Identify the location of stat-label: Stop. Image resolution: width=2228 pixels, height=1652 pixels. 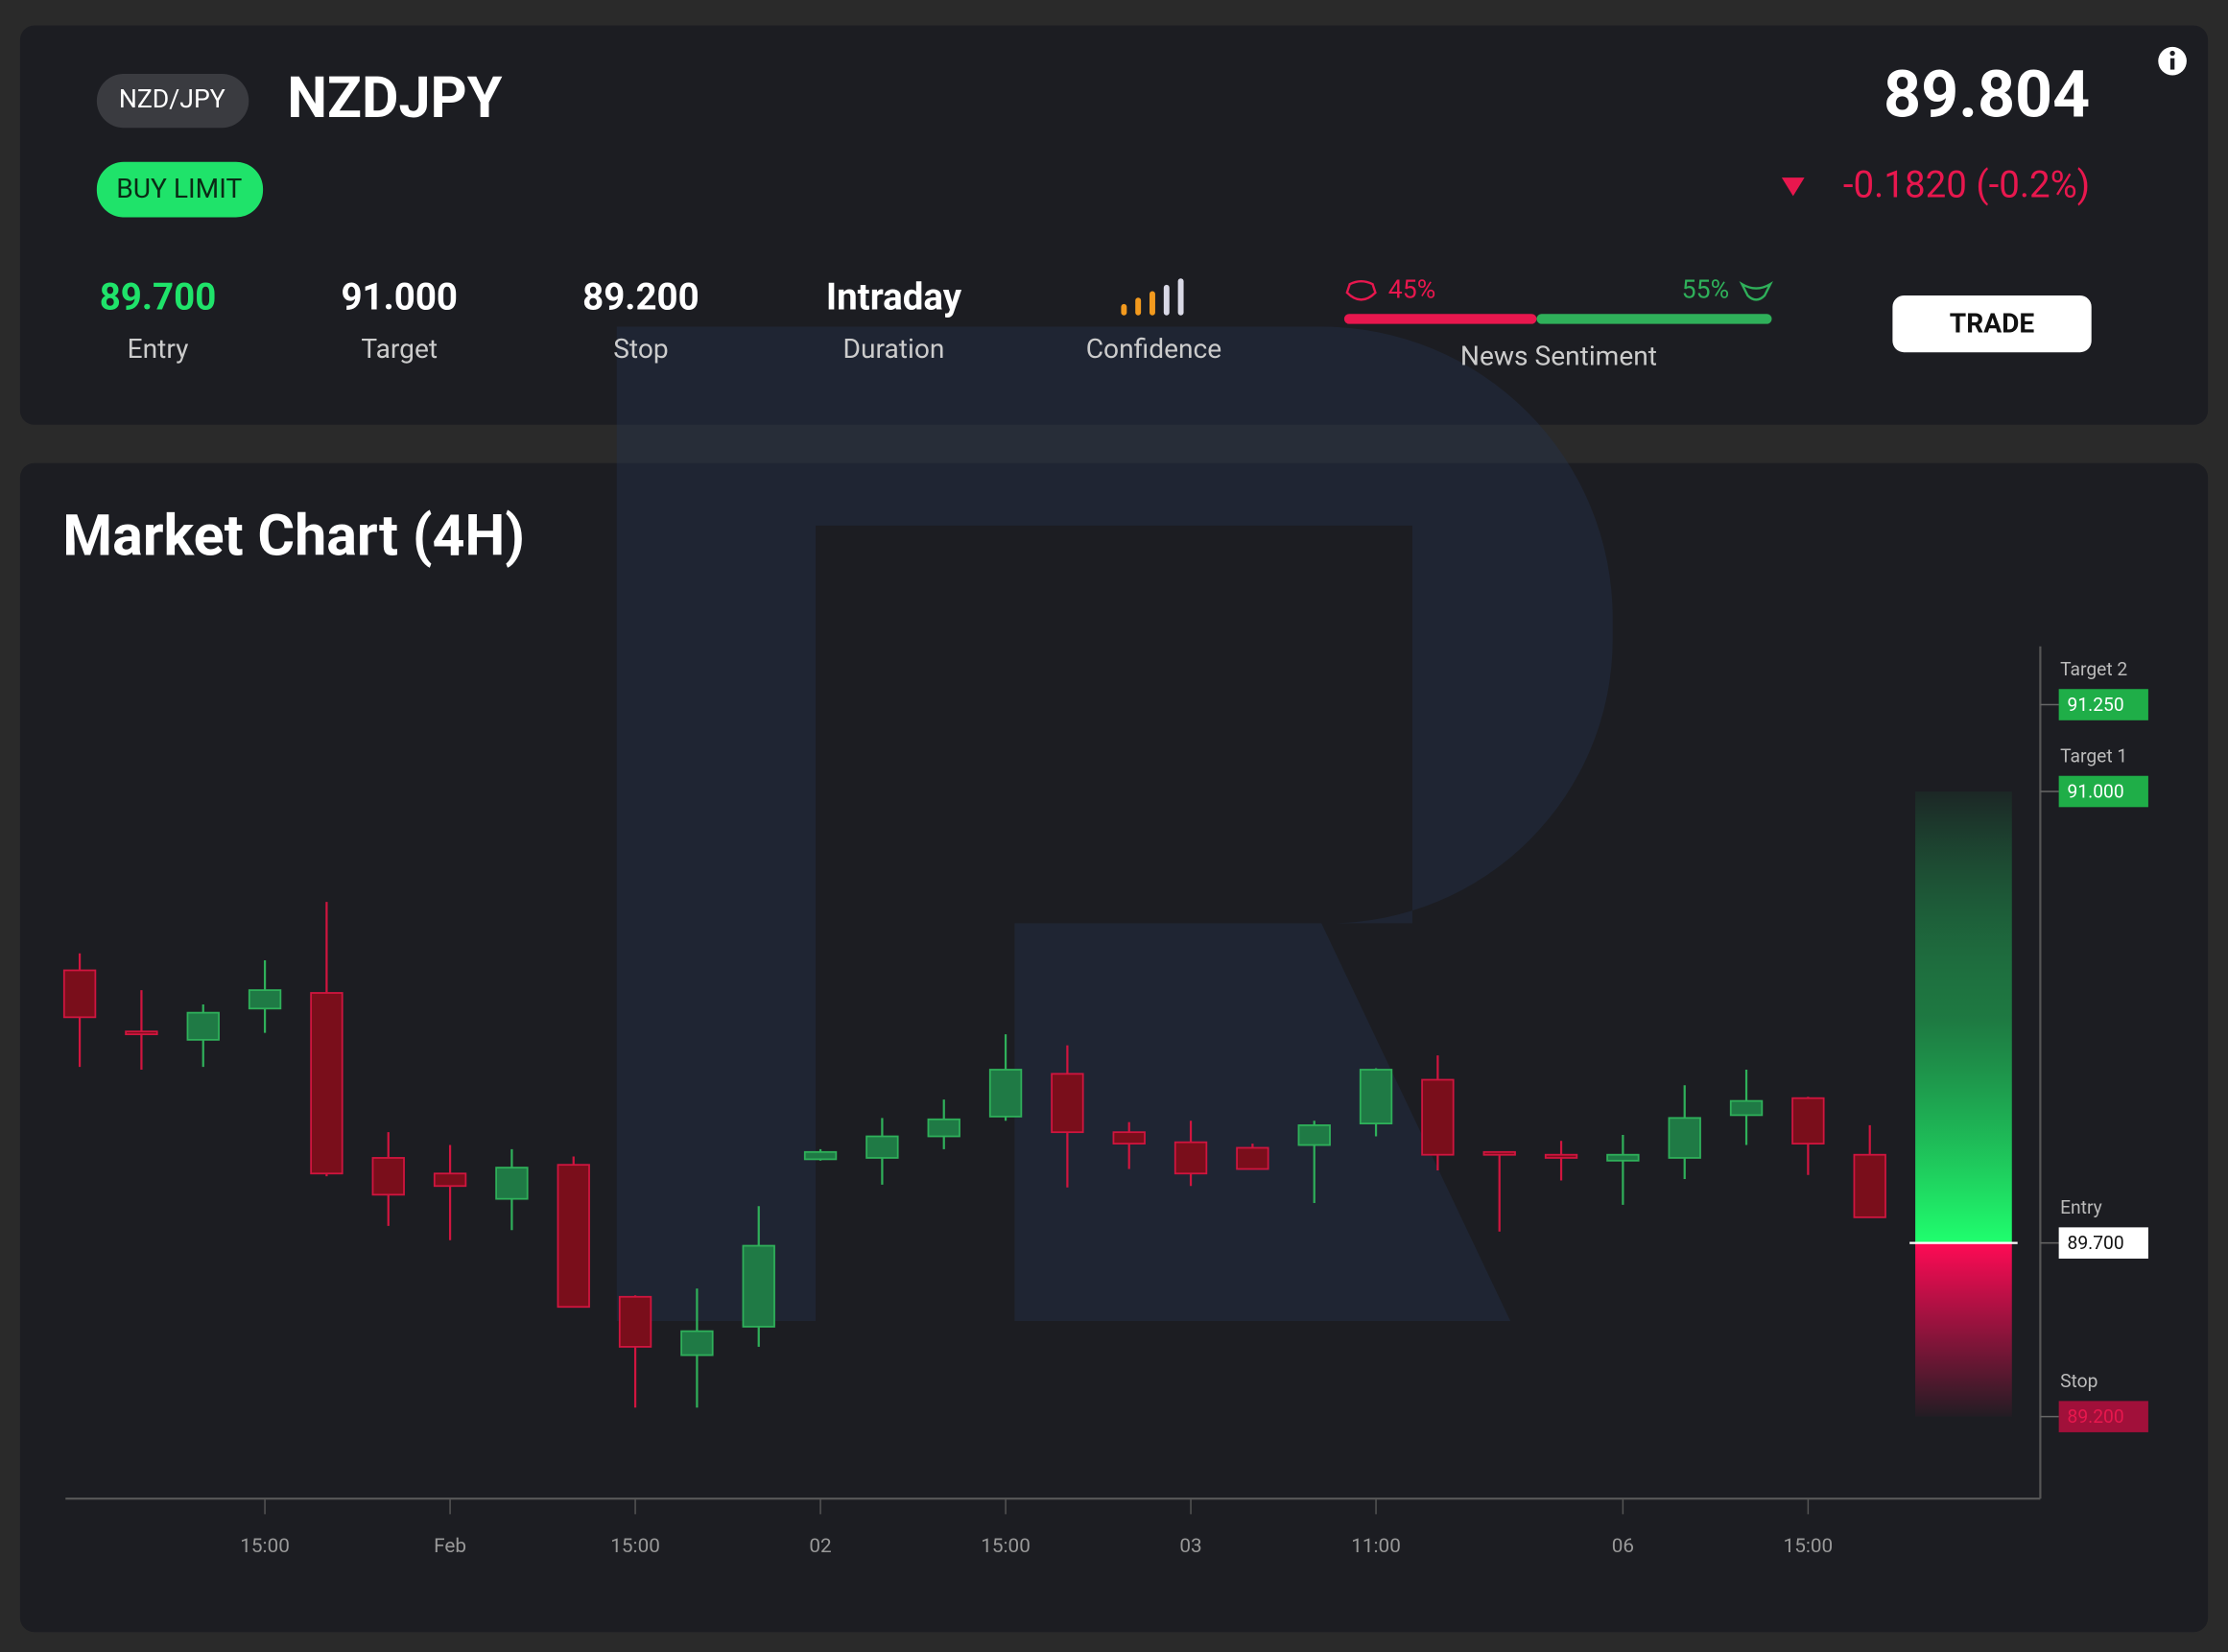
(640, 349).